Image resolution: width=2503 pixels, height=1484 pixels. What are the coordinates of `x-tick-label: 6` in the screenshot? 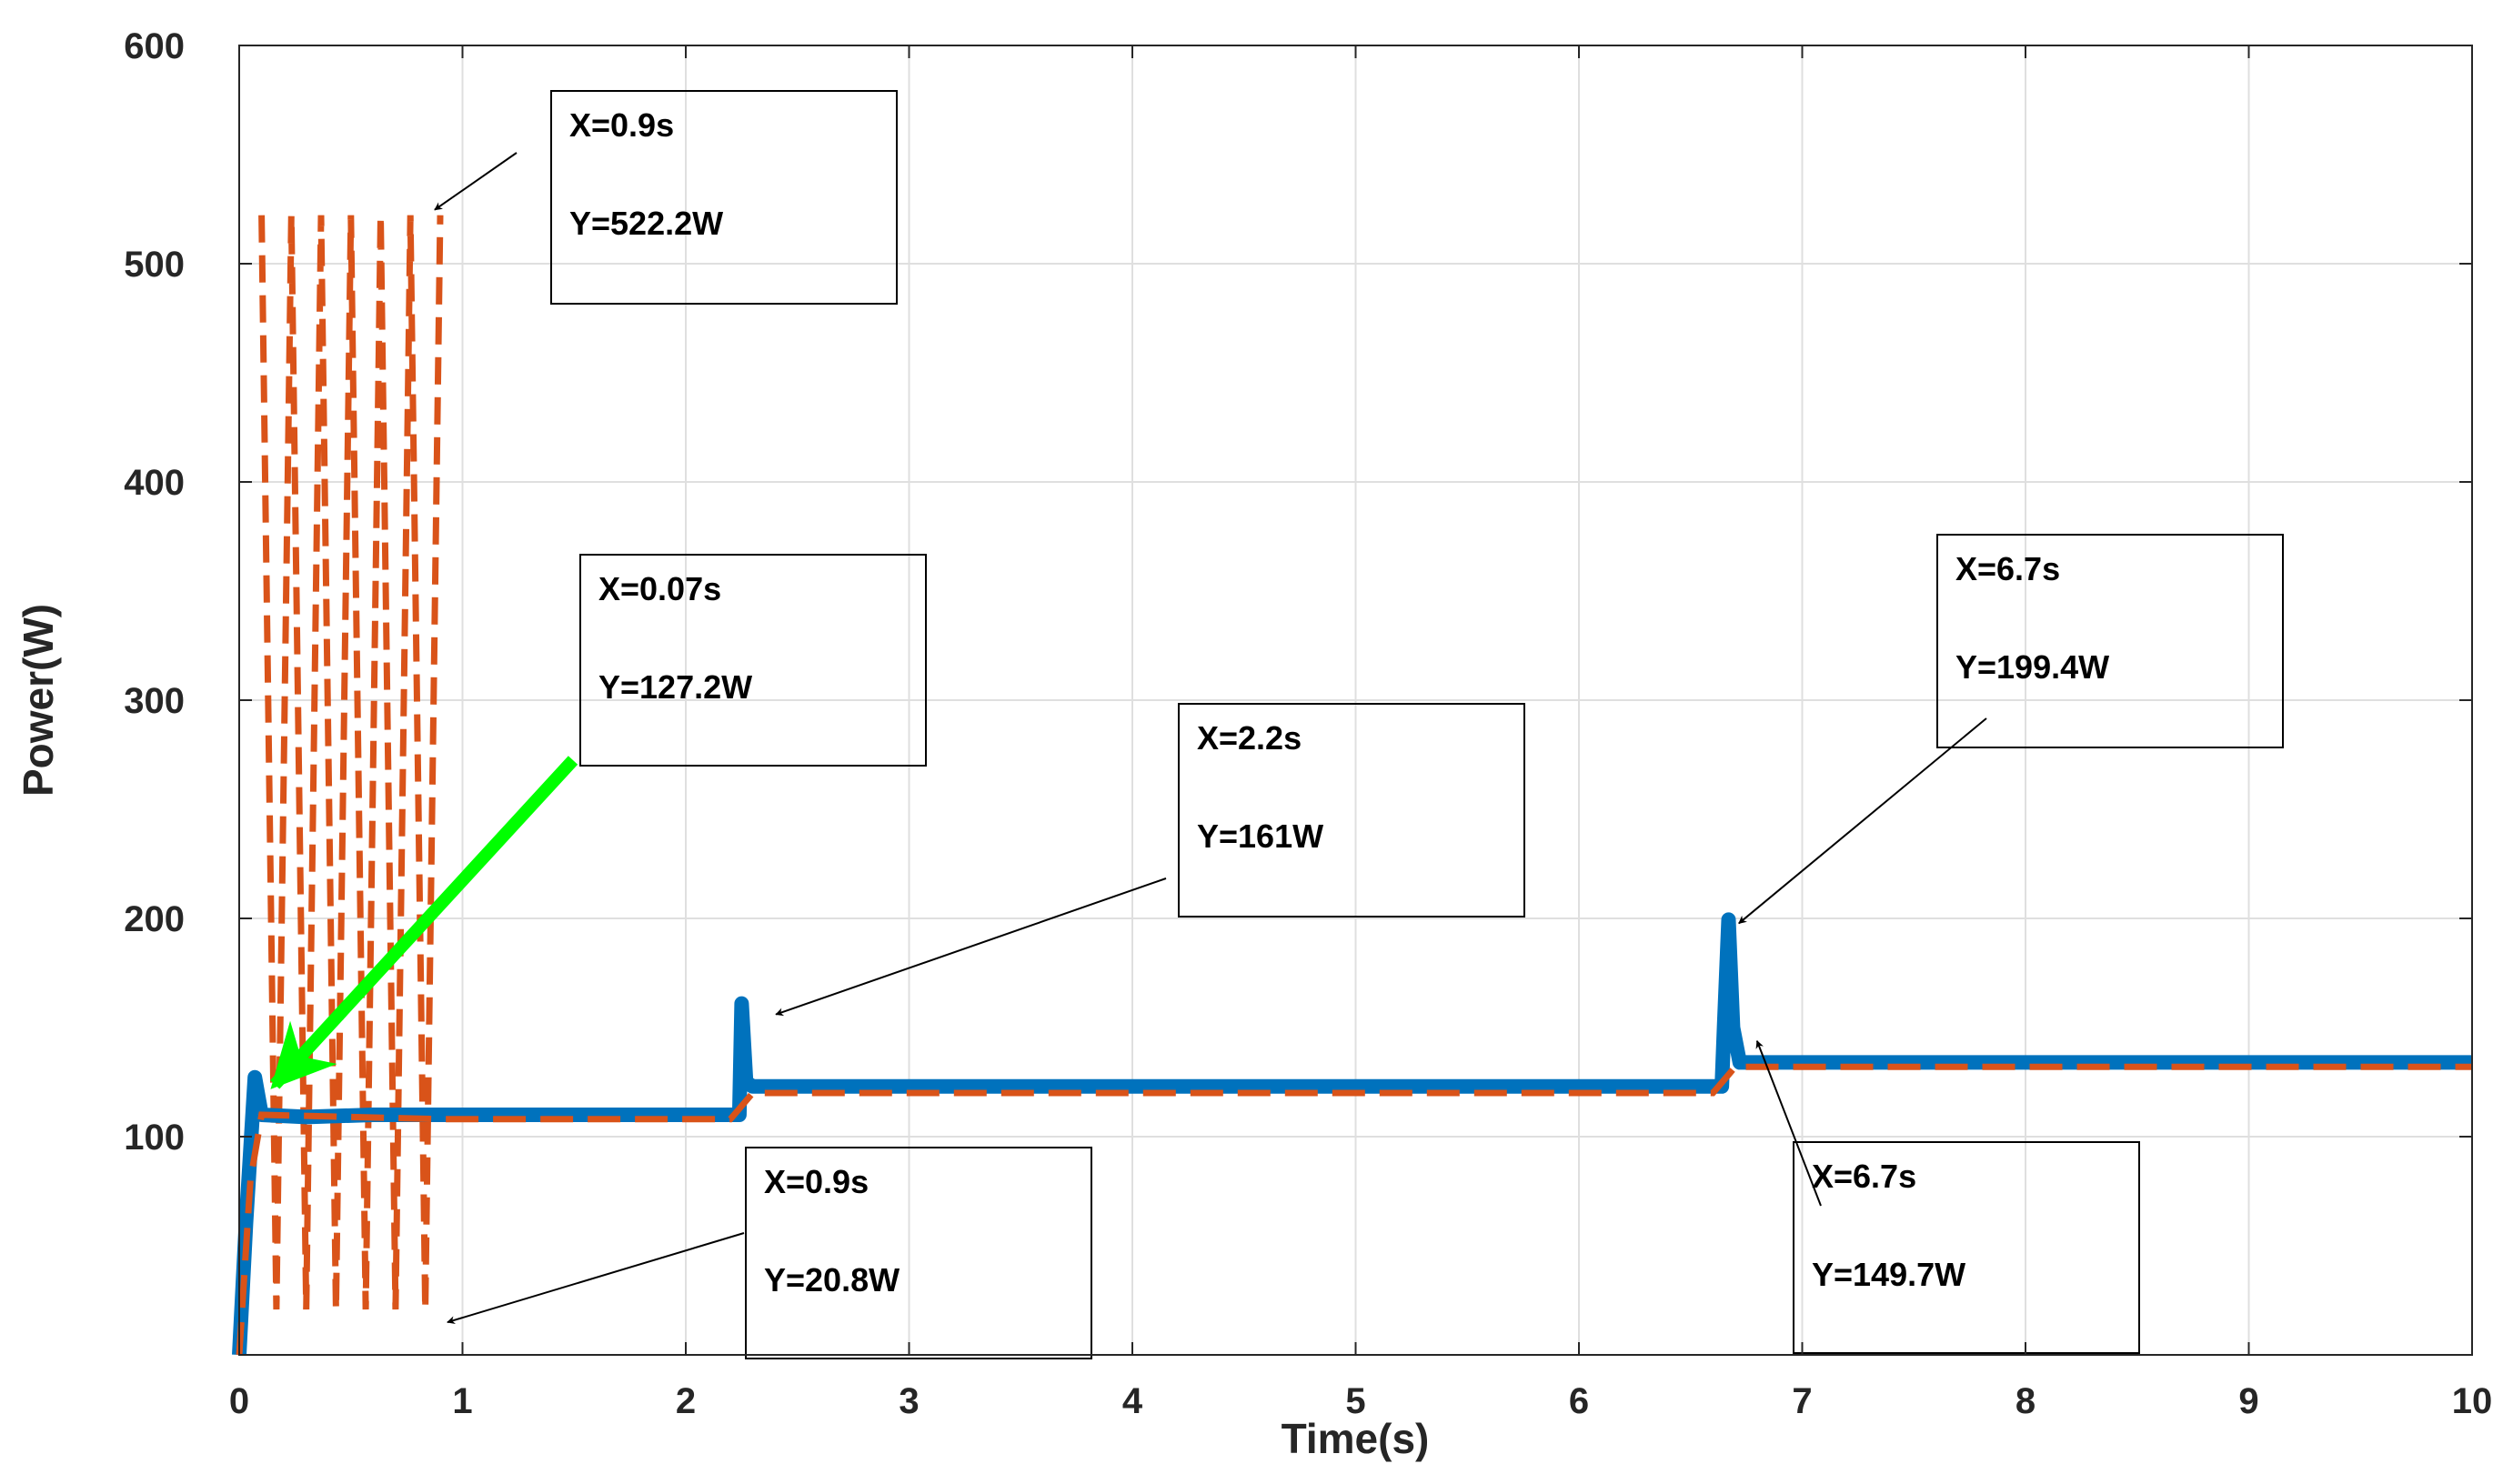 It's located at (1579, 1401).